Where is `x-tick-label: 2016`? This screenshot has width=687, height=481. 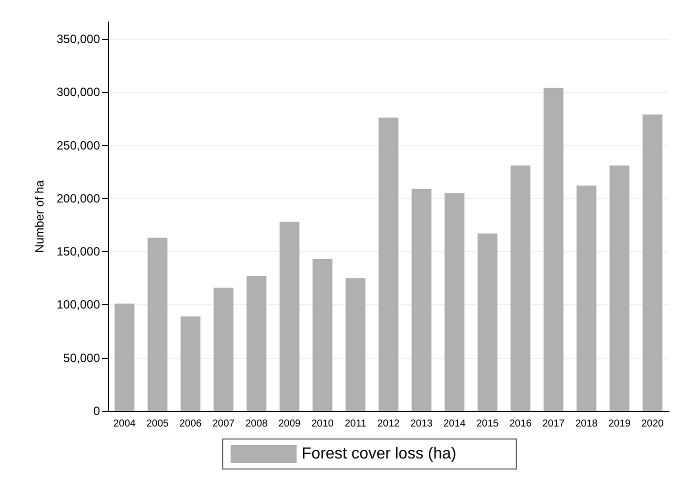 x-tick-label: 2016 is located at coordinates (520, 424).